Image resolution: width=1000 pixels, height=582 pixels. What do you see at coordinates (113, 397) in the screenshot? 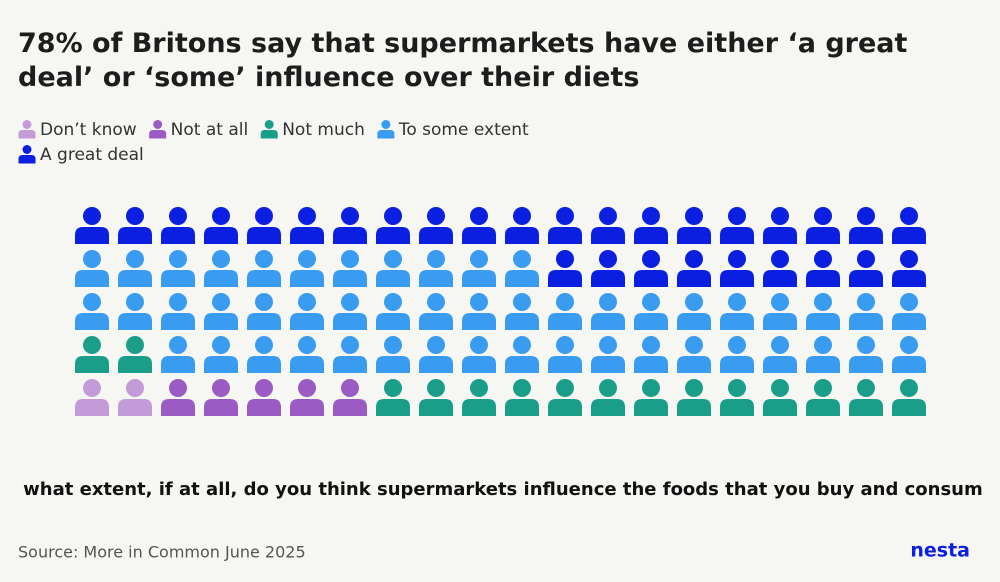
I see `series-icons` at bounding box center [113, 397].